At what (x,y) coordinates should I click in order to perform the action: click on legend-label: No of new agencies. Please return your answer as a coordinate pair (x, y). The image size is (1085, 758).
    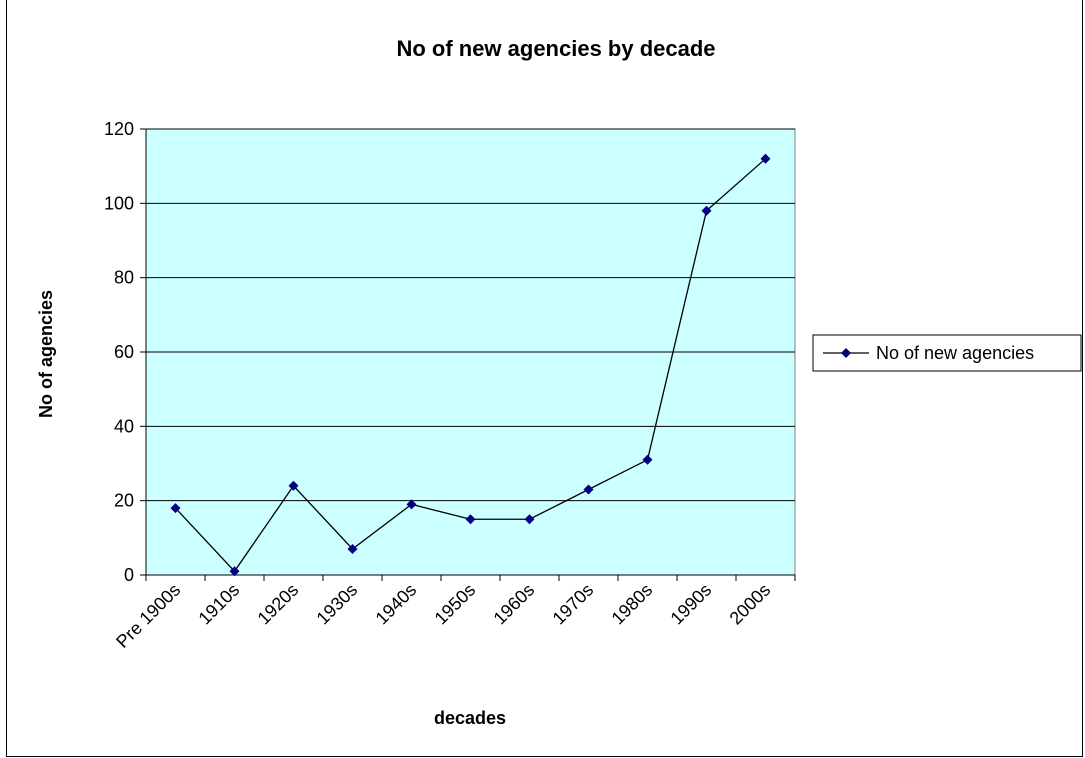
    Looking at the image, I should click on (955, 353).